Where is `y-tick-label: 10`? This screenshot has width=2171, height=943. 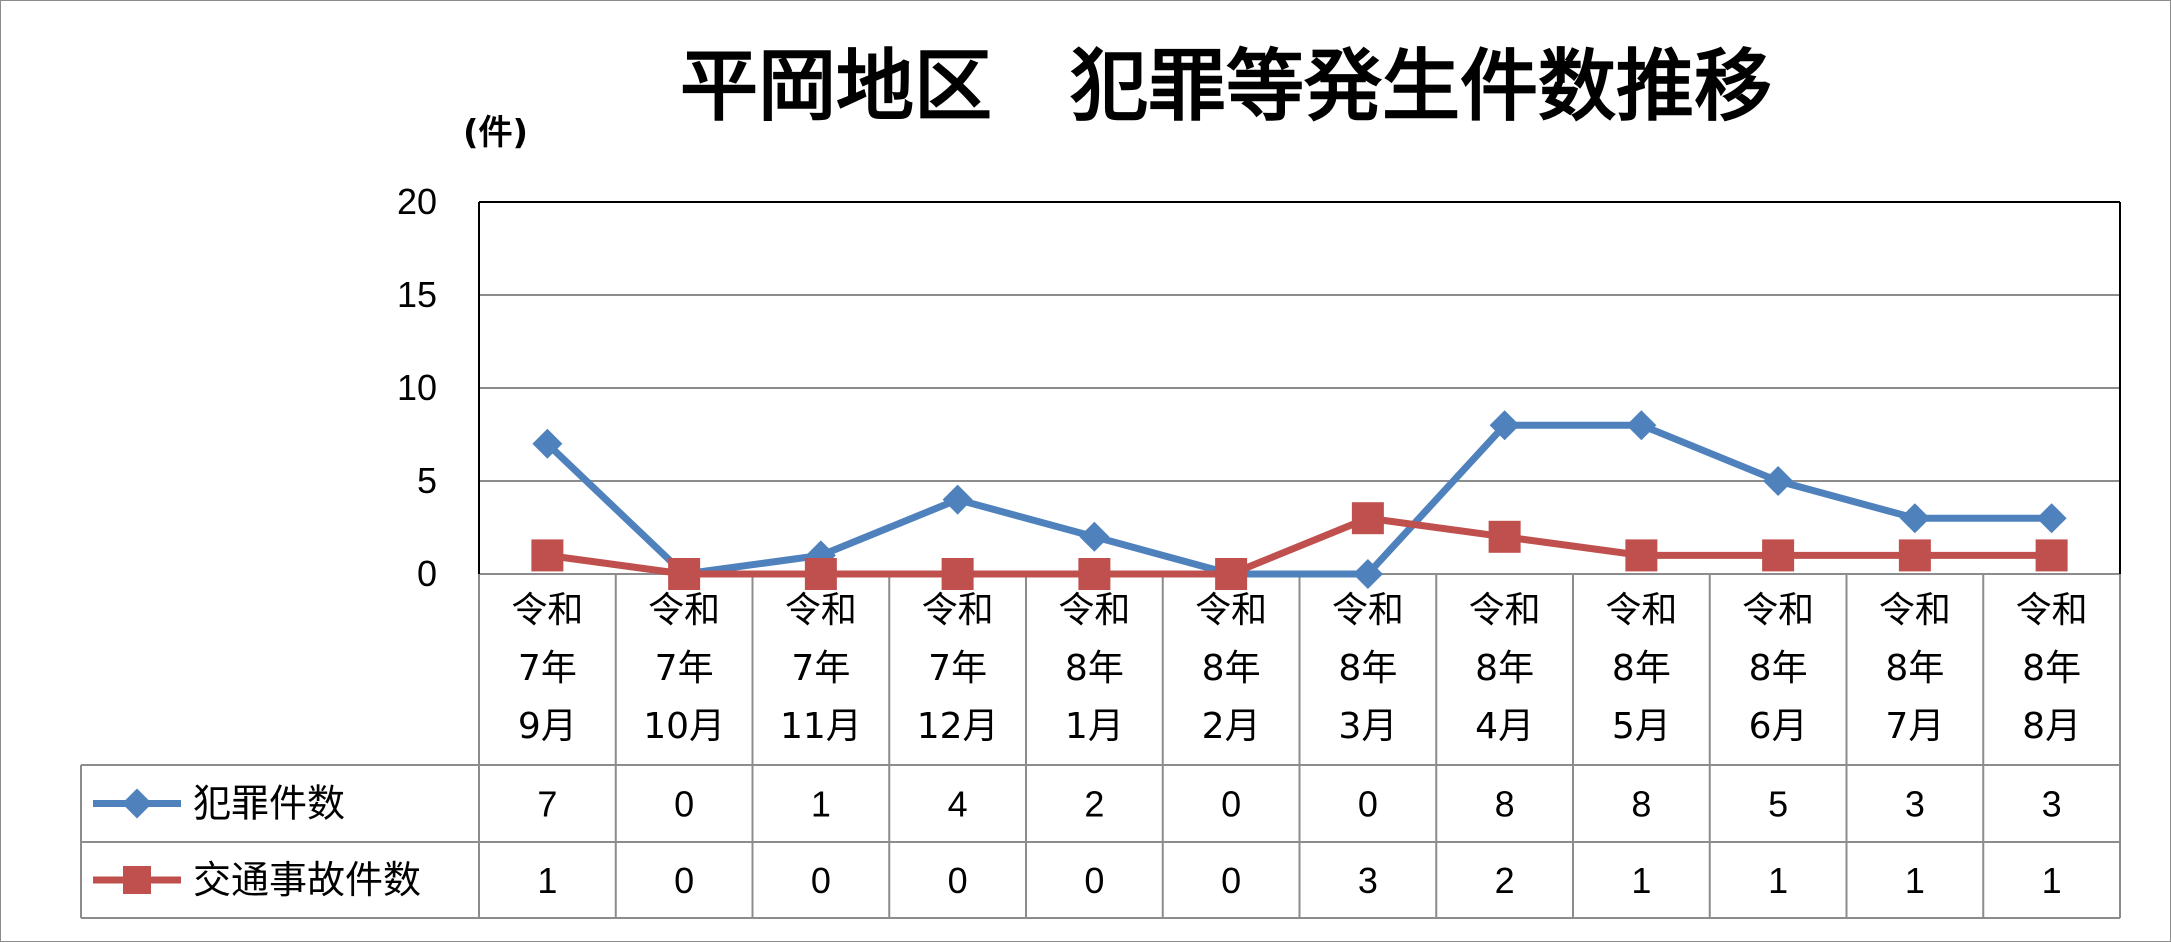 y-tick-label: 10 is located at coordinates (417, 387).